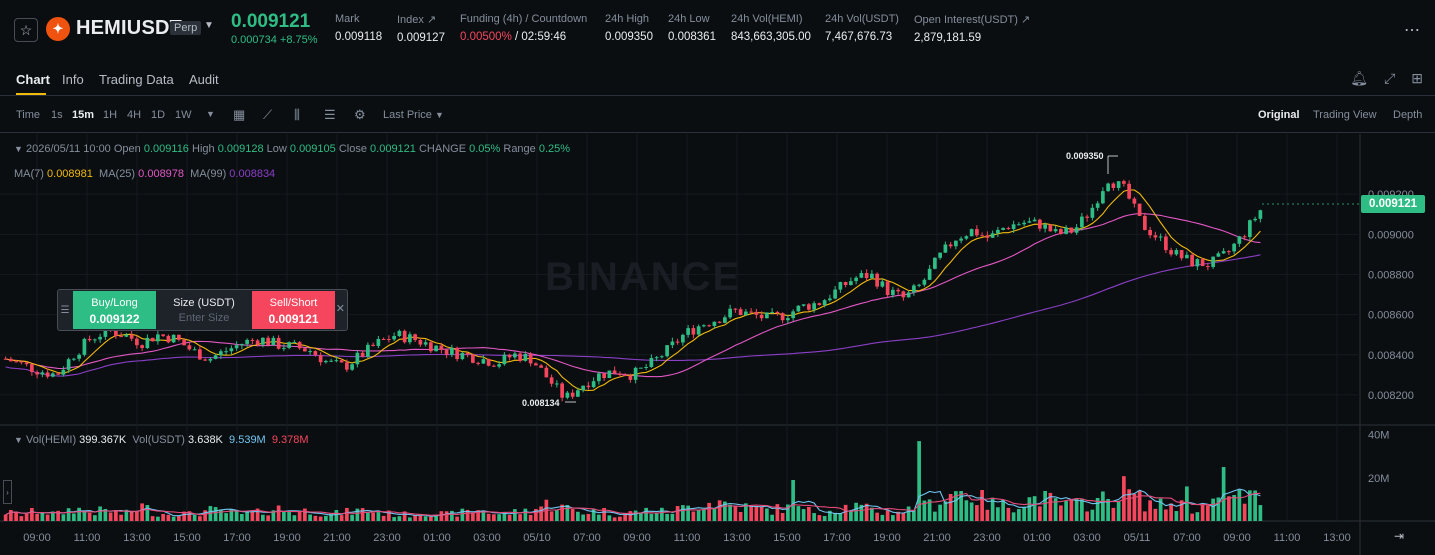 Image resolution: width=1435 pixels, height=555 pixels. Describe the element at coordinates (129, 28) in the screenshot. I see `symbol-name: HEMIUSDT` at that location.